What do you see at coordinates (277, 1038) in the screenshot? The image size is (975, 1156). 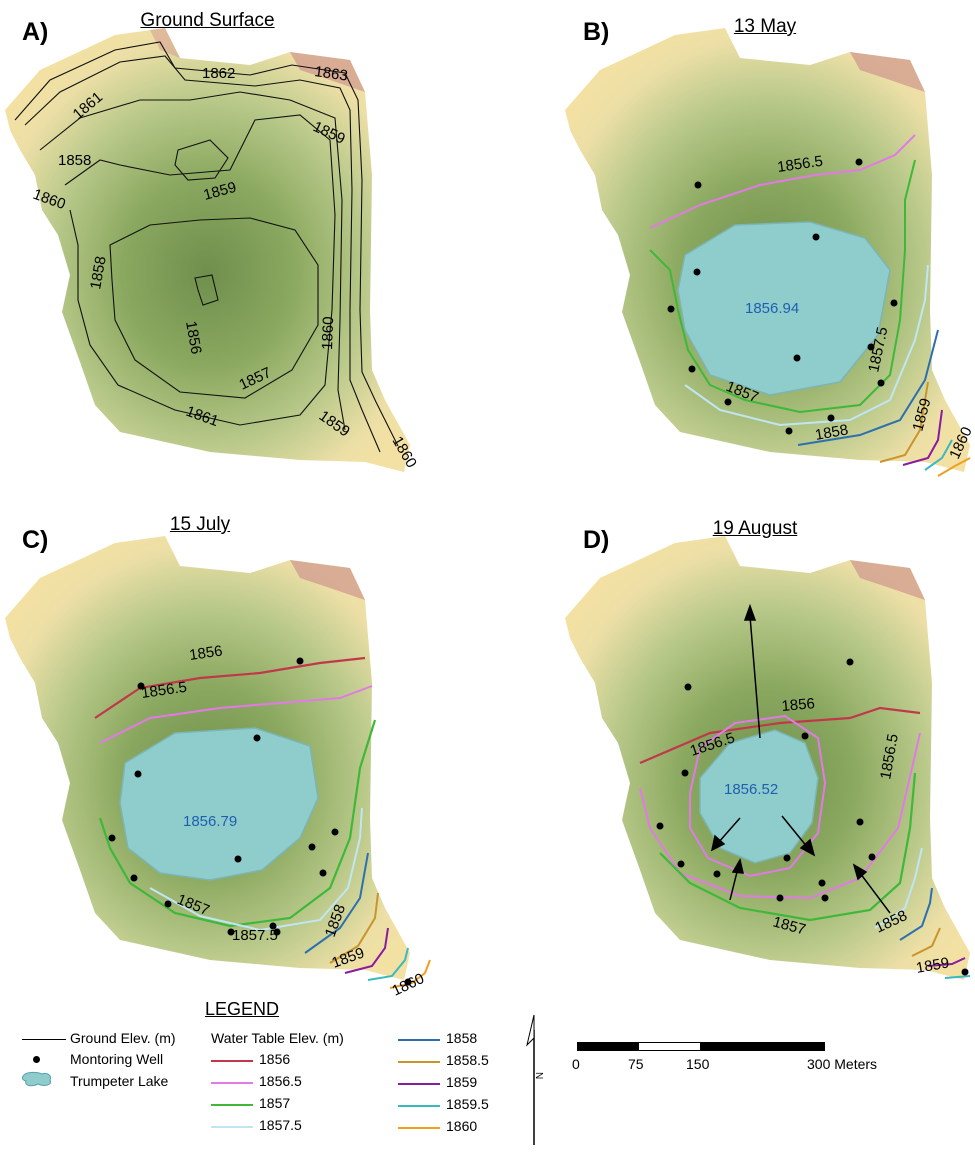 I see `legend-water-table-heading: Water Table Elev. (m)` at bounding box center [277, 1038].